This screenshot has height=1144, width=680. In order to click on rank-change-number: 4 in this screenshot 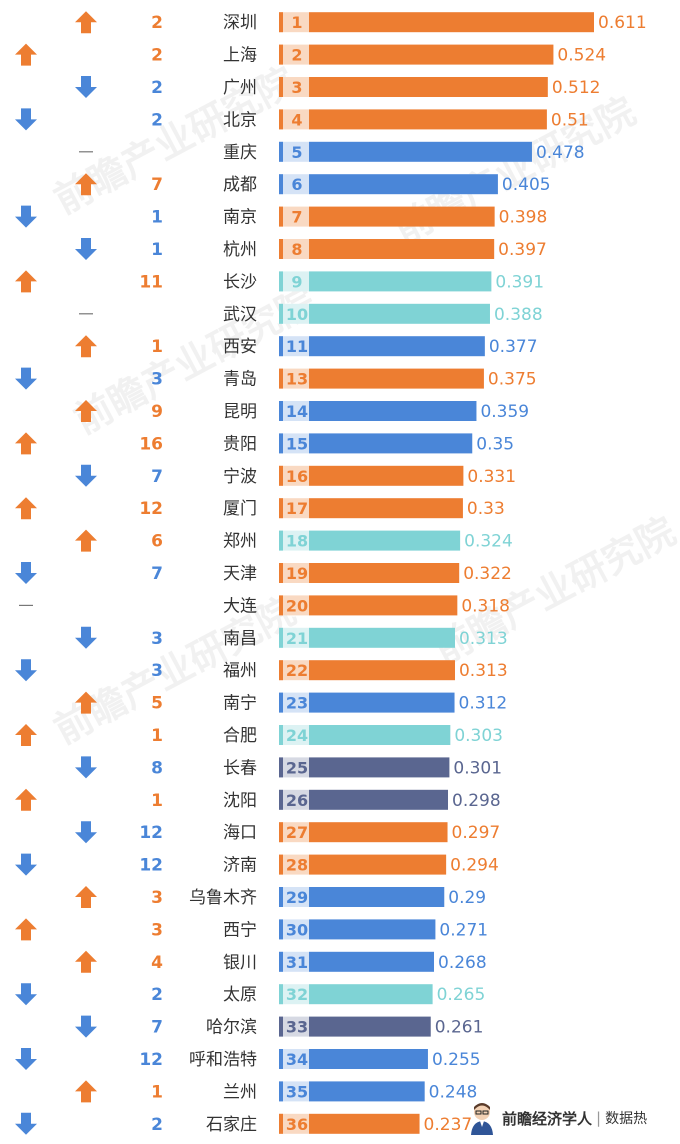, I will do `click(157, 963)`.